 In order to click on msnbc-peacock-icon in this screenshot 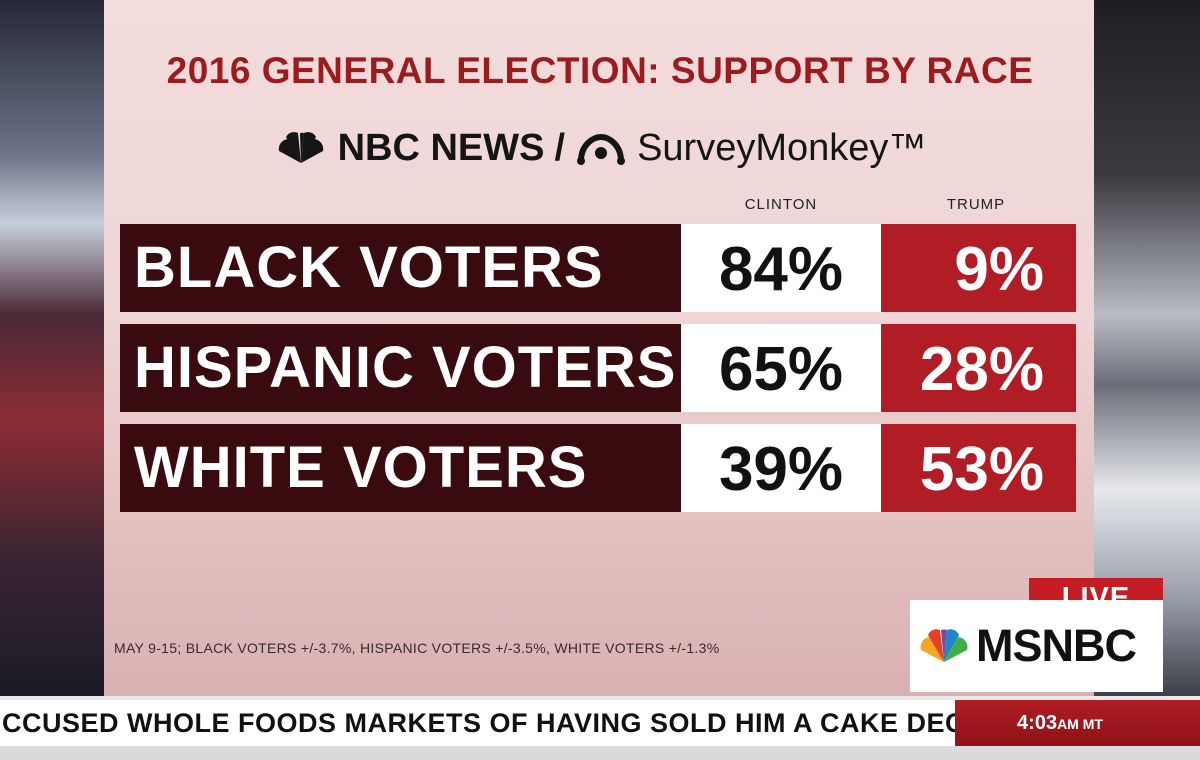, I will do `click(944, 645)`.